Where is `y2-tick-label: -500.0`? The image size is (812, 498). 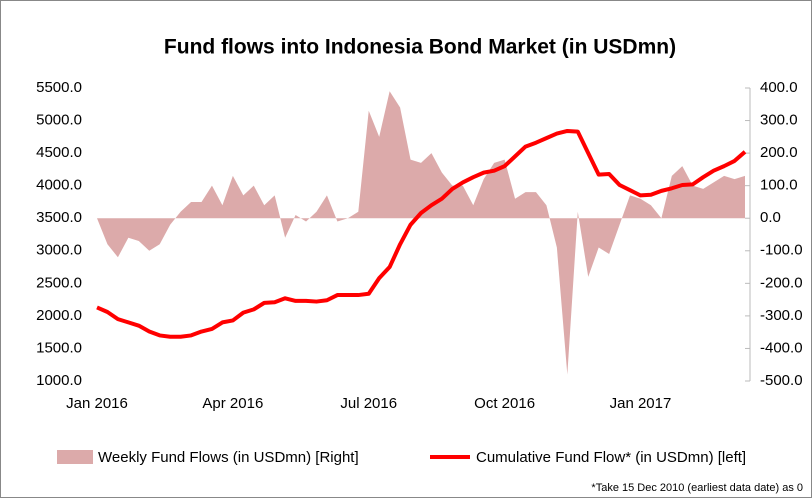
y2-tick-label: -500.0 is located at coordinates (781, 380).